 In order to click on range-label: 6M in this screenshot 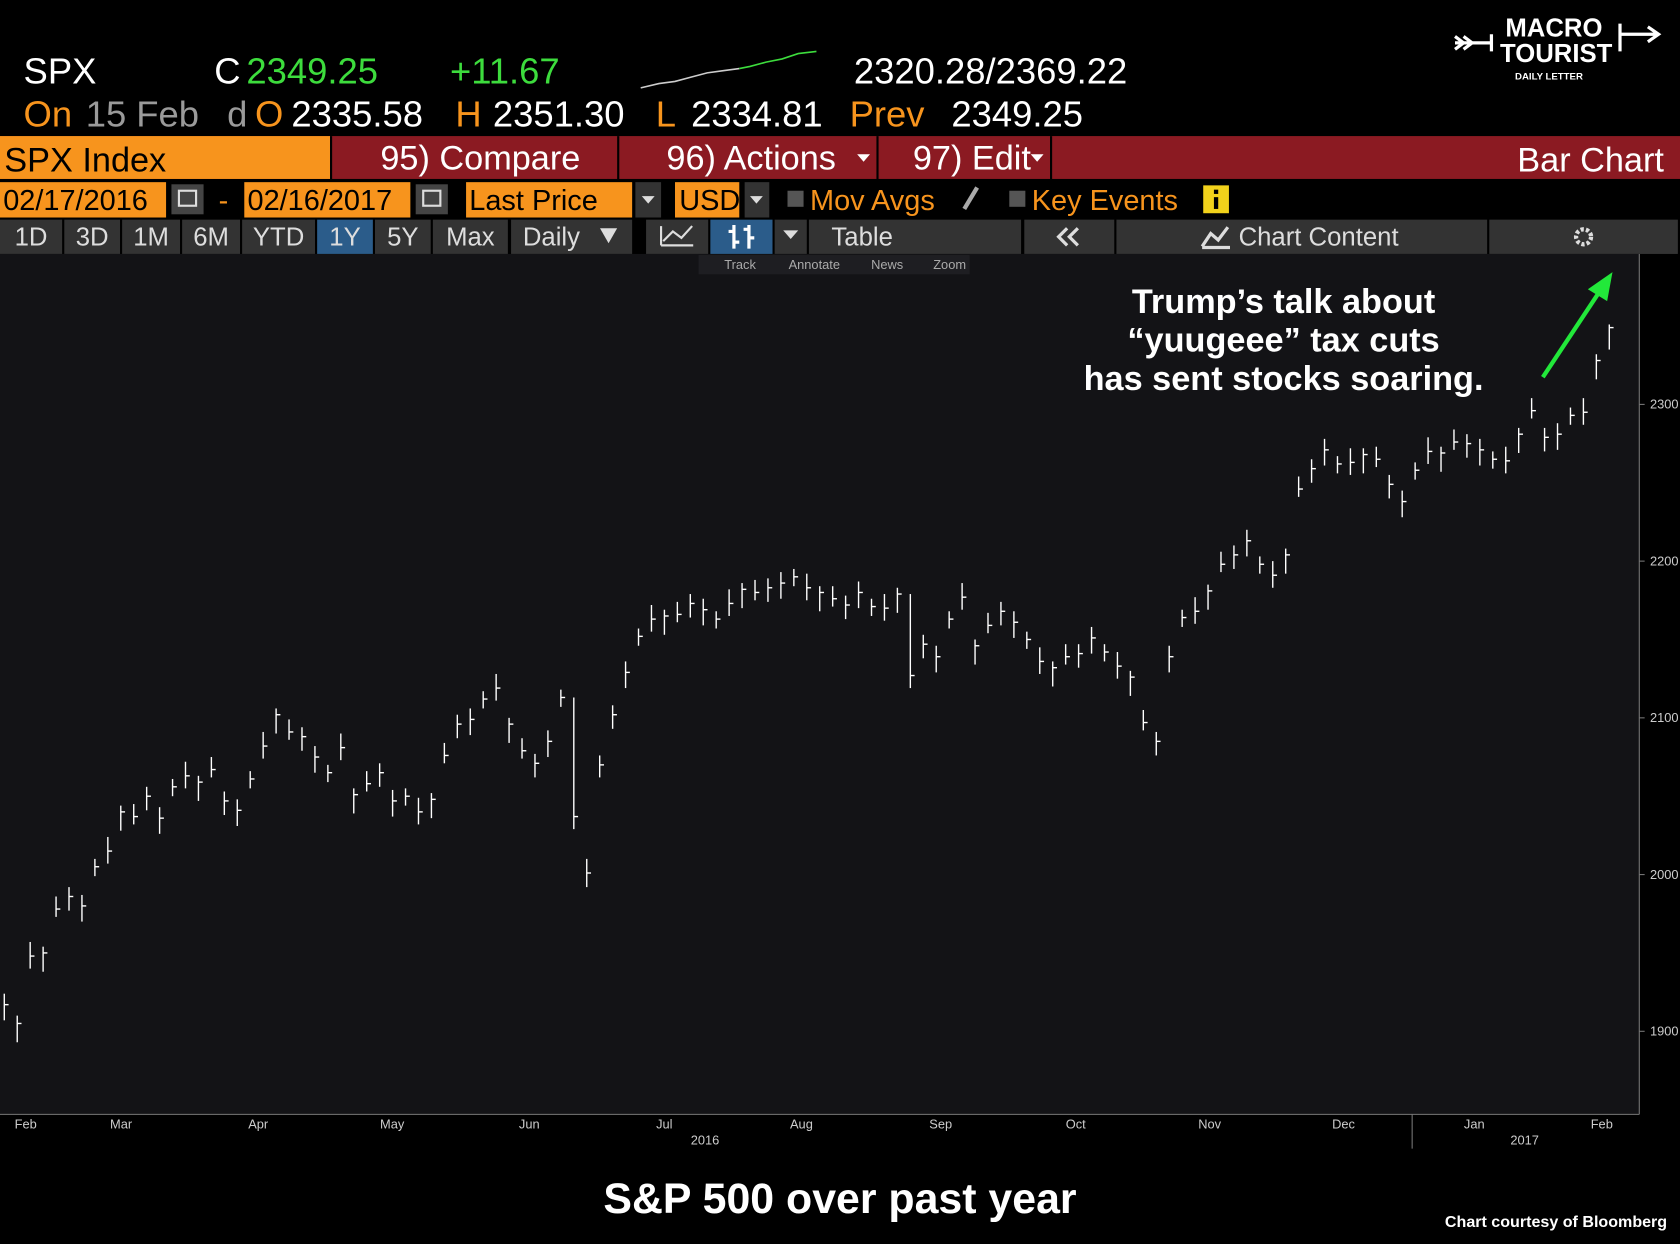, I will do `click(211, 237)`.